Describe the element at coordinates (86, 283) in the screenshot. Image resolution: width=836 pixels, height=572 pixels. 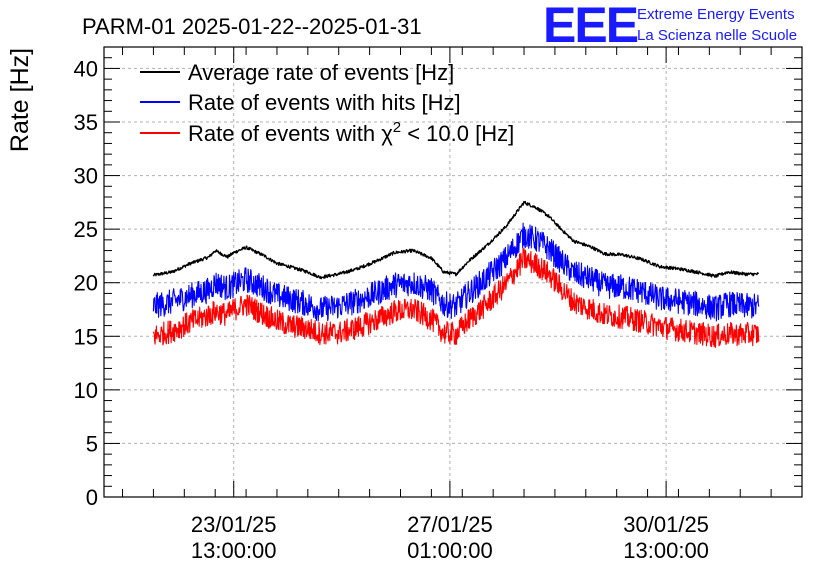
I see `y-tick-label: 20` at that location.